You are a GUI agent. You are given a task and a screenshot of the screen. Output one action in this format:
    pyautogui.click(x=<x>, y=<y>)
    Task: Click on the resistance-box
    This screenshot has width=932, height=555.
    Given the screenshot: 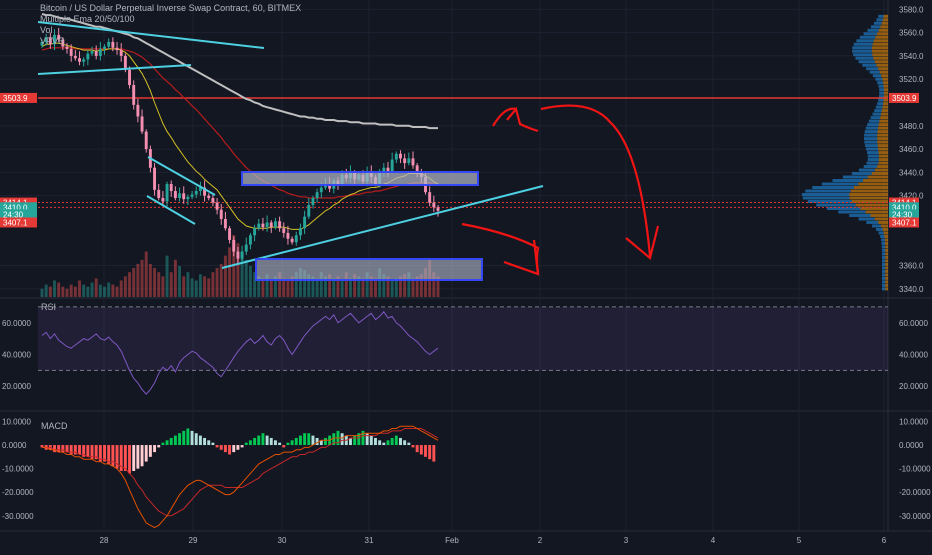 What is the action you would take?
    pyautogui.click(x=360, y=178)
    